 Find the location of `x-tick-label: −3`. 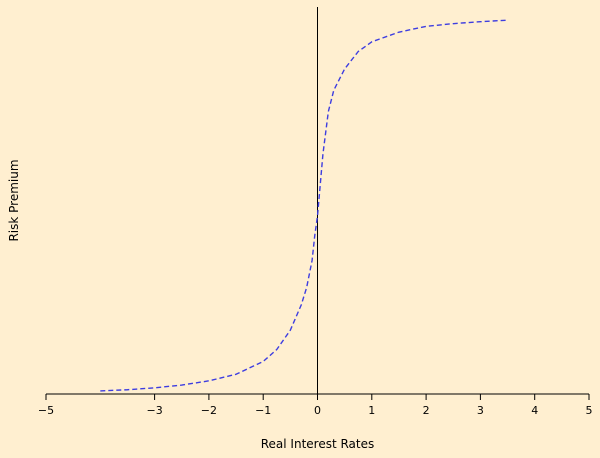

x-tick-label: −3 is located at coordinates (154, 410).